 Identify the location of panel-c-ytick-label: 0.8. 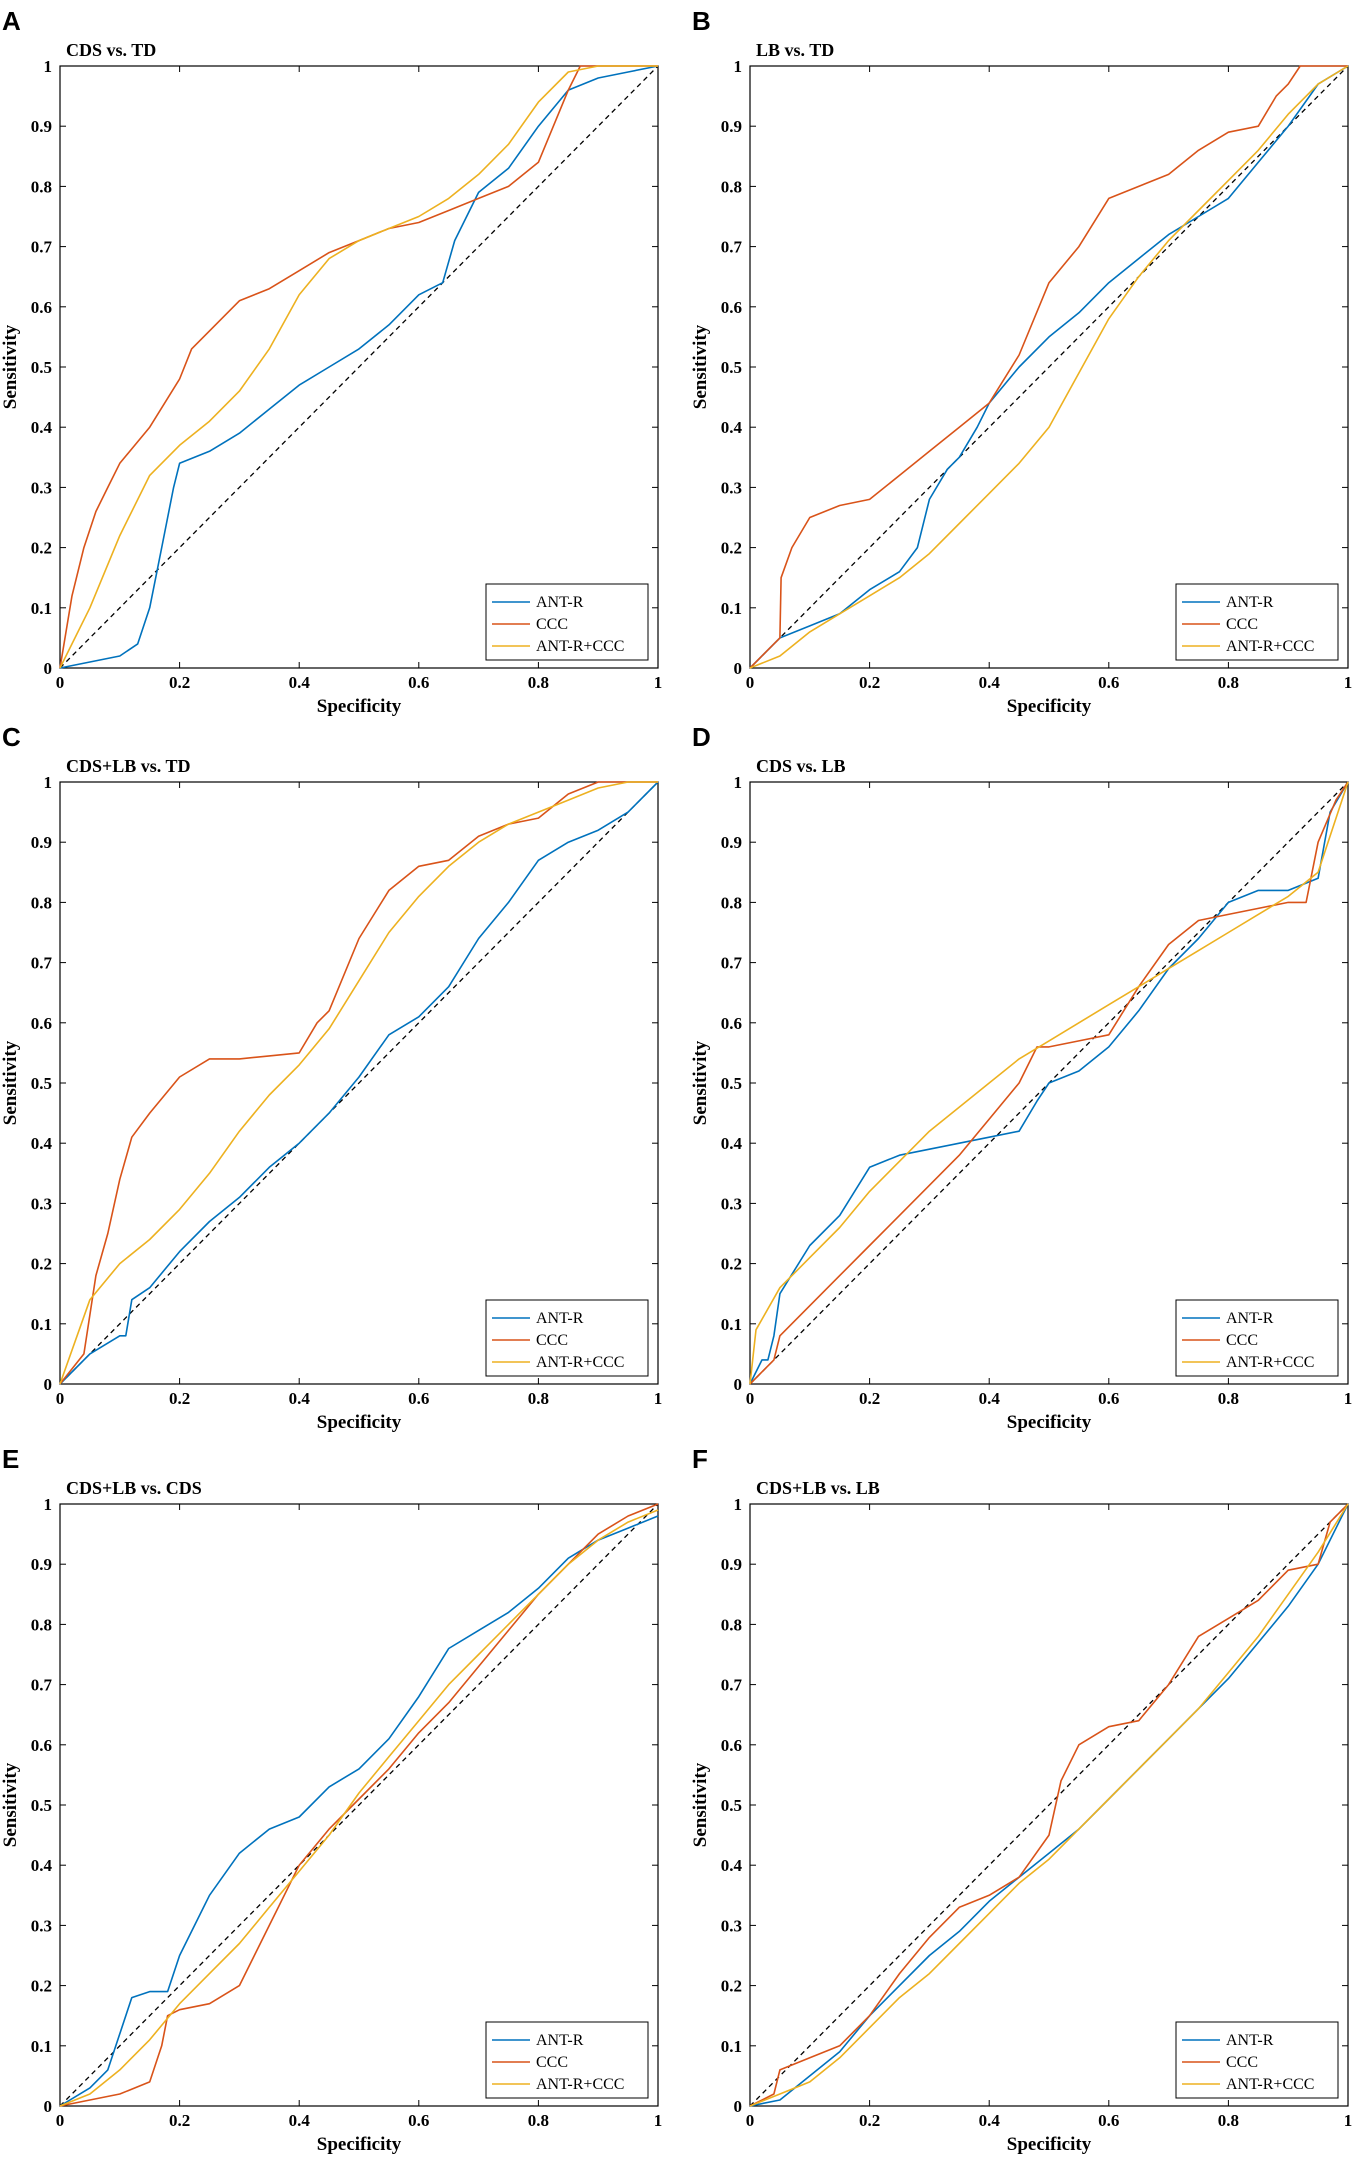
(41, 902).